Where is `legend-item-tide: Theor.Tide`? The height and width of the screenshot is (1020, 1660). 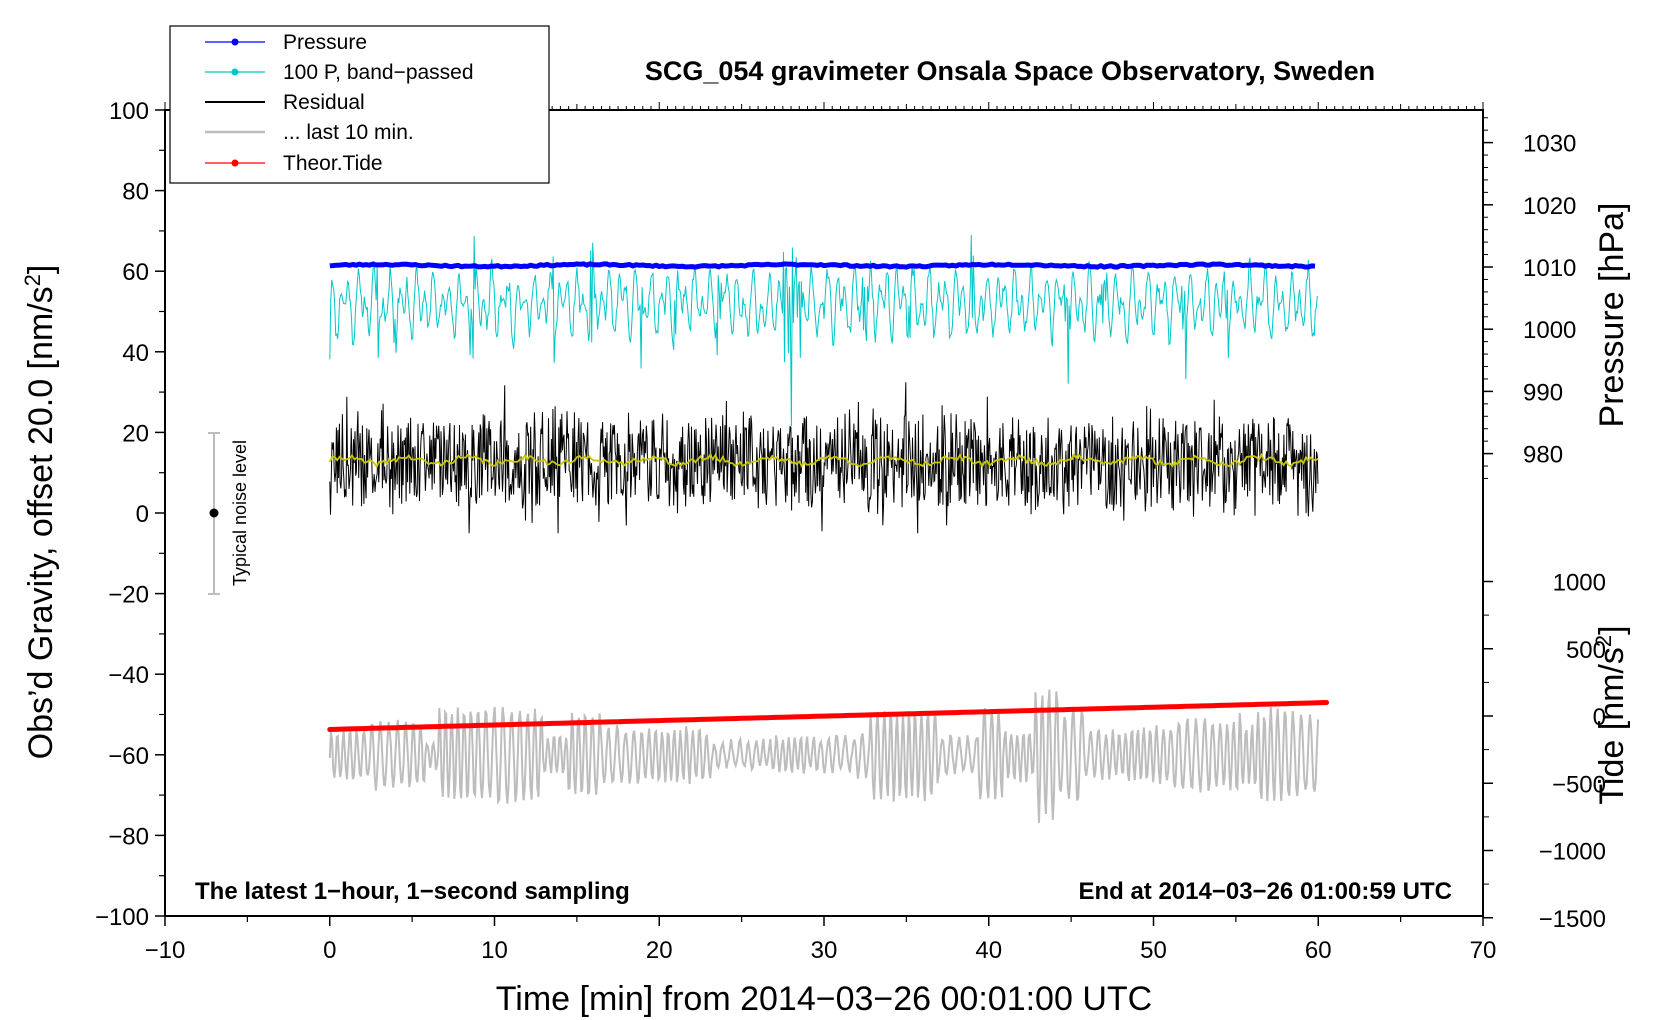
legend-item-tide: Theor.Tide is located at coordinates (294, 163).